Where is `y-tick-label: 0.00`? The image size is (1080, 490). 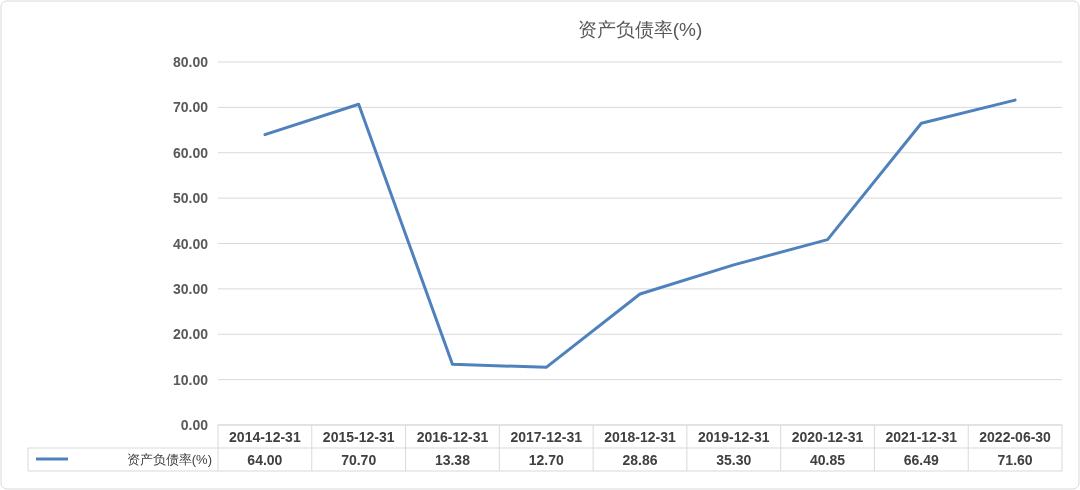 y-tick-label: 0.00 is located at coordinates (194, 425).